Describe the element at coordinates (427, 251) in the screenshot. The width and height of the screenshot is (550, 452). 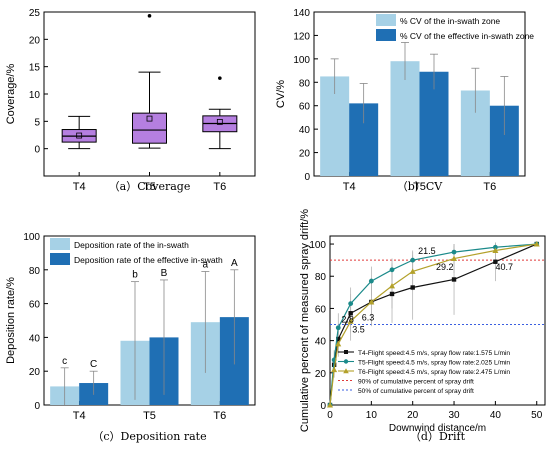
I see `annotation-label: 21.5` at that location.